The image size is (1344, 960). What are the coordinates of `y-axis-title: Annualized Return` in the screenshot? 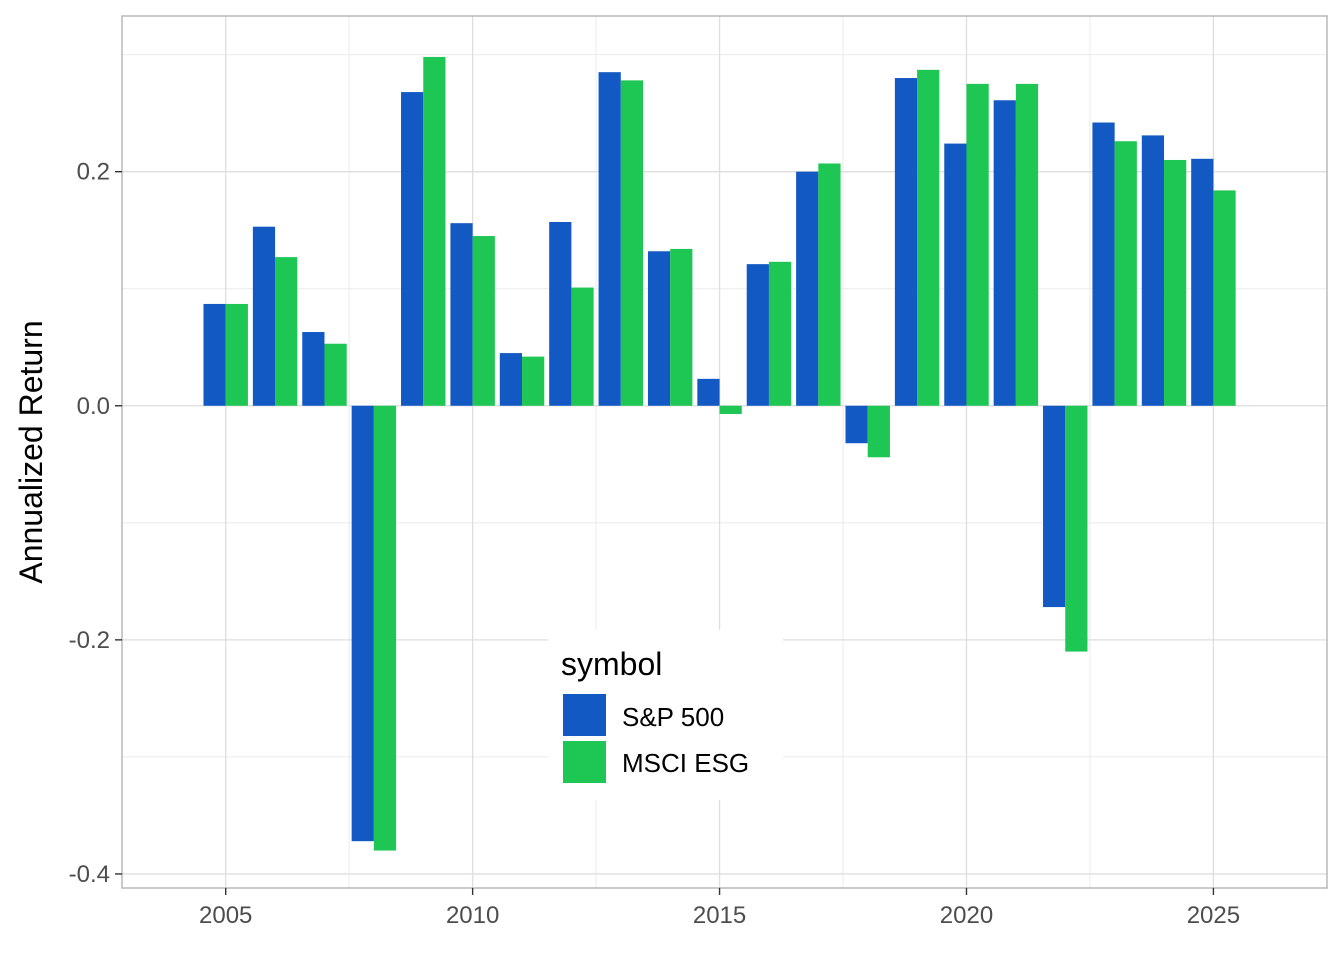 It's located at (31, 451).